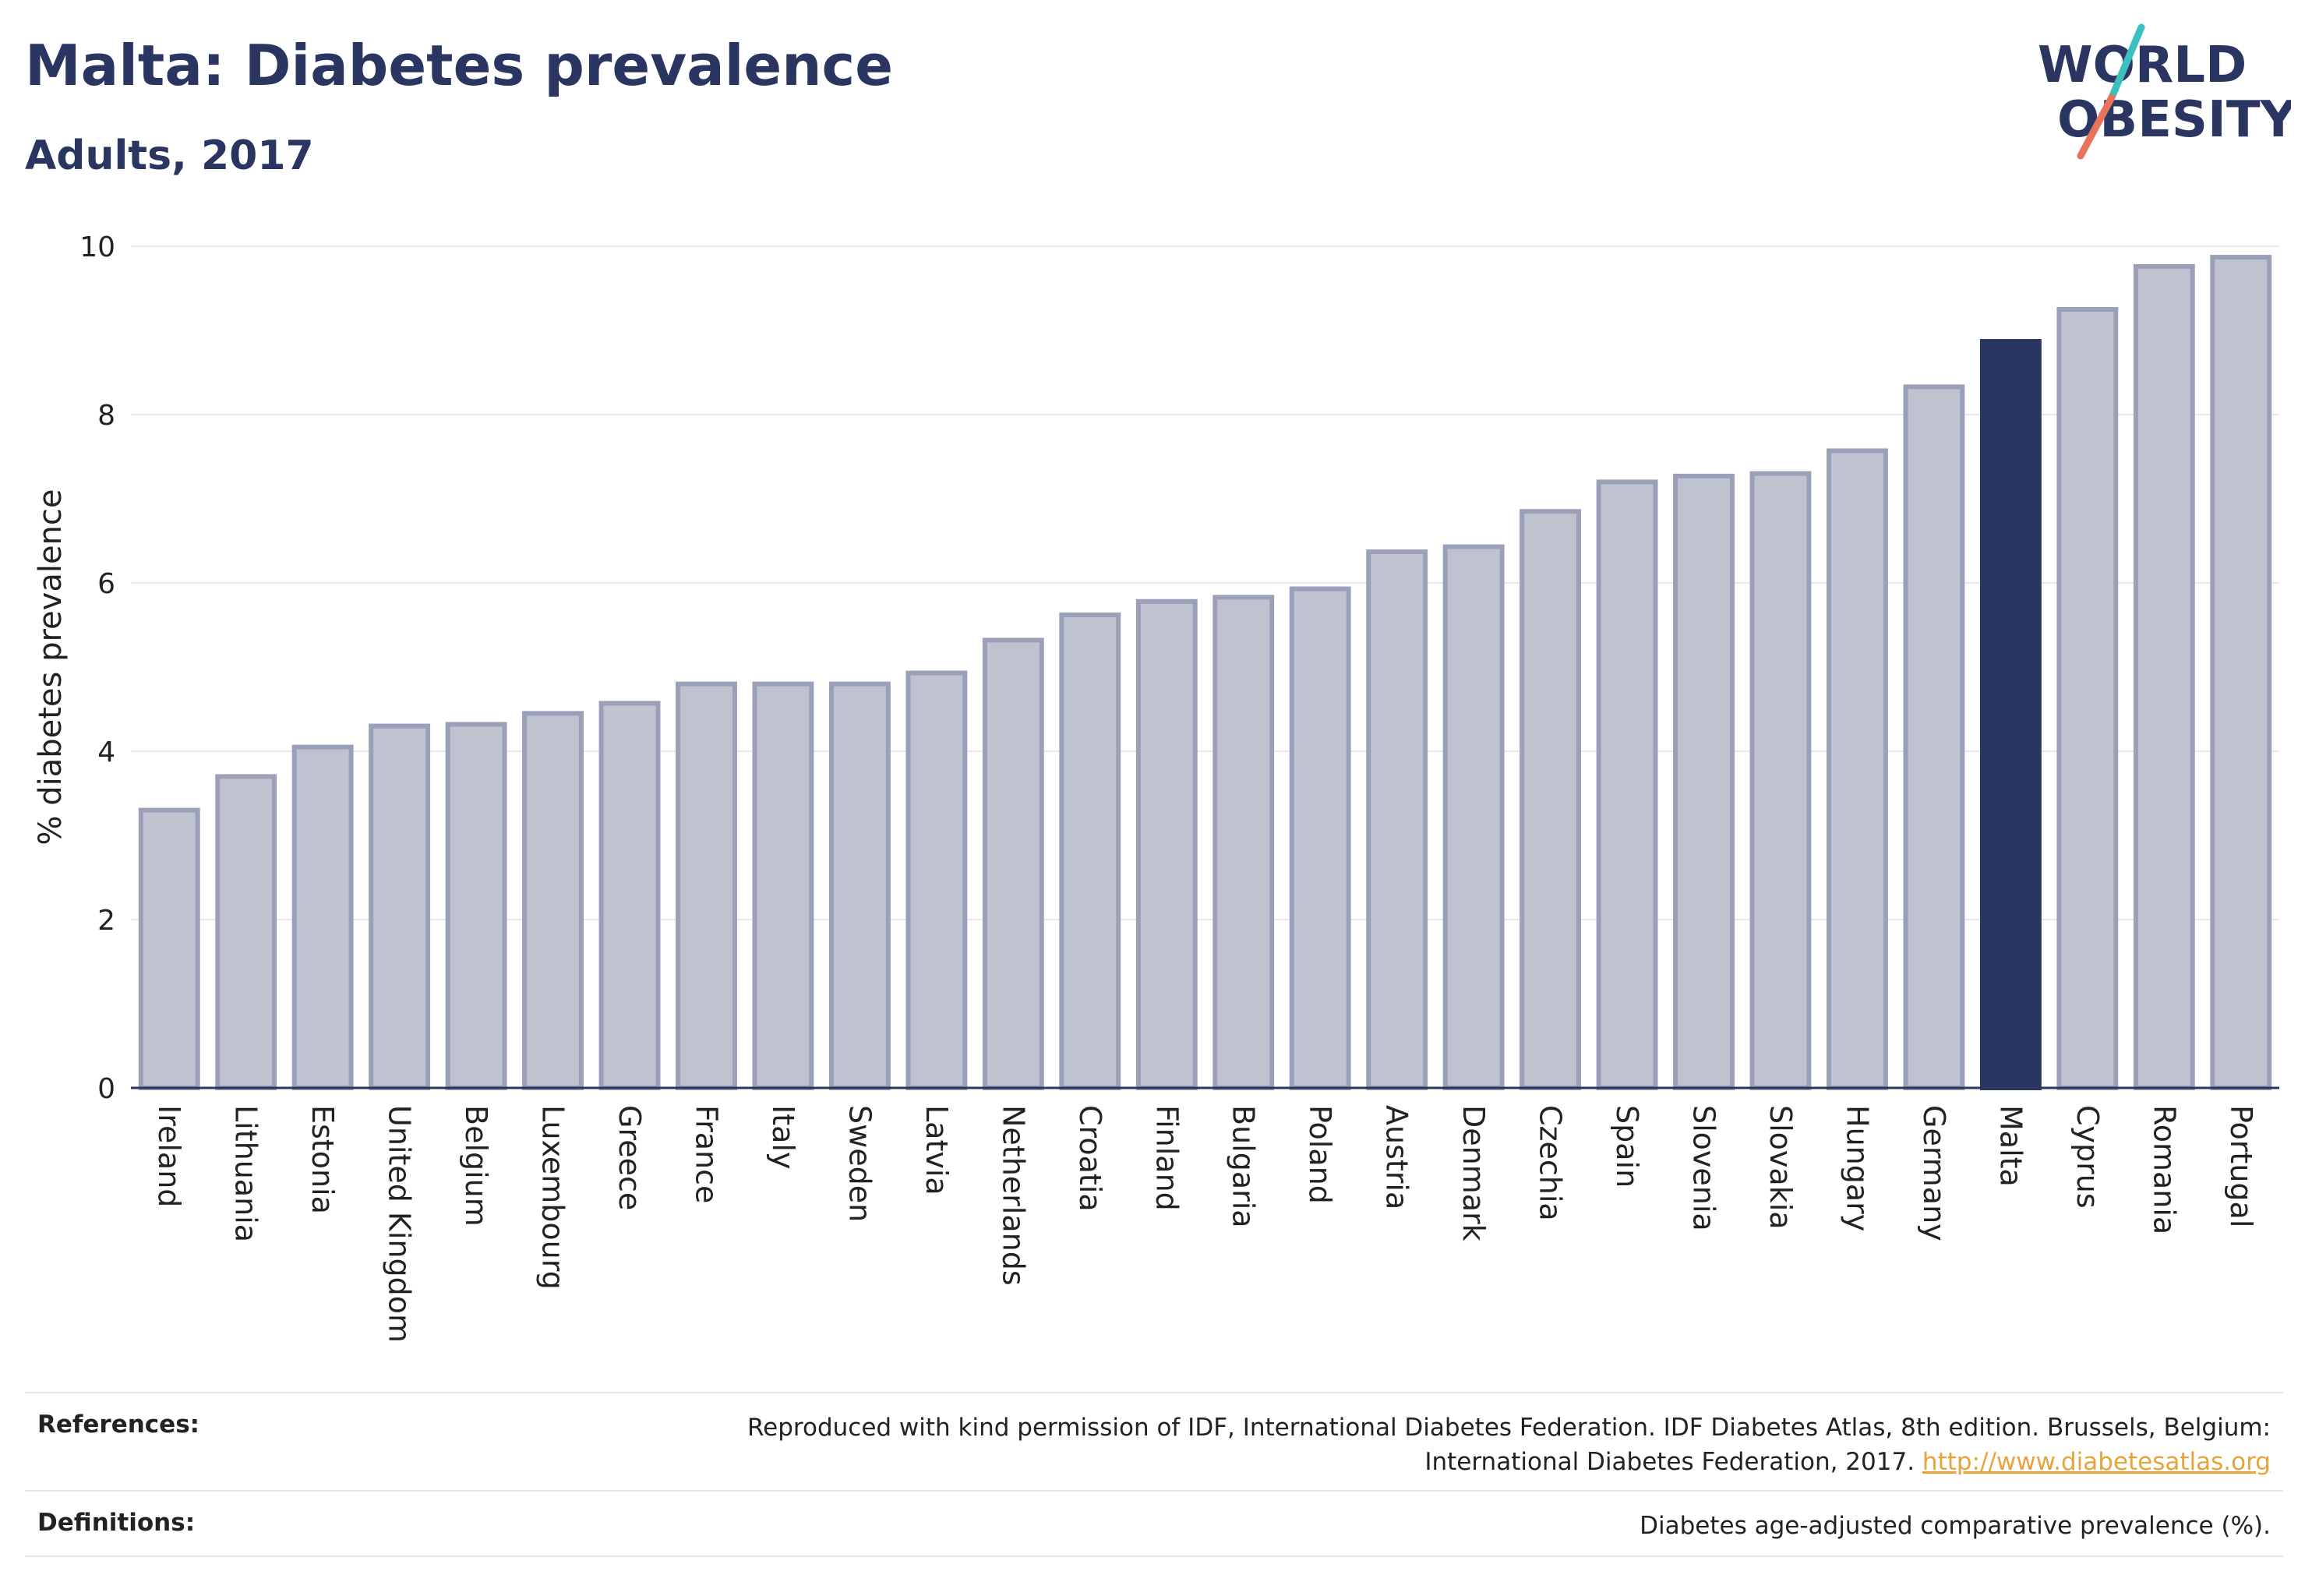 This screenshot has height=1596, width=2305. I want to click on logo-slash-teal, so click(2126, 62).